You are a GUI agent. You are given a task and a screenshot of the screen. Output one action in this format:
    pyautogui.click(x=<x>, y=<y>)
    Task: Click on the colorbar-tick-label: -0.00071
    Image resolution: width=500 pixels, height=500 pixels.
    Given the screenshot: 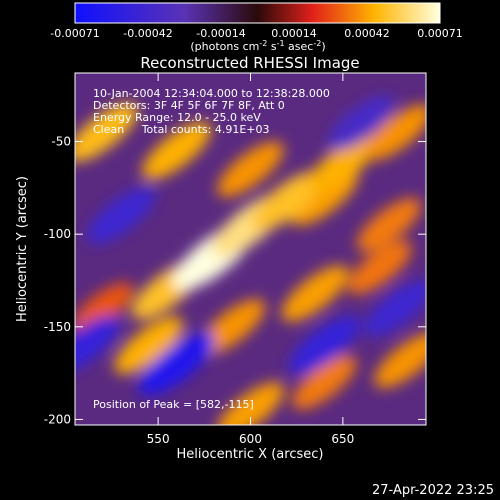 What is the action you would take?
    pyautogui.click(x=74, y=33)
    